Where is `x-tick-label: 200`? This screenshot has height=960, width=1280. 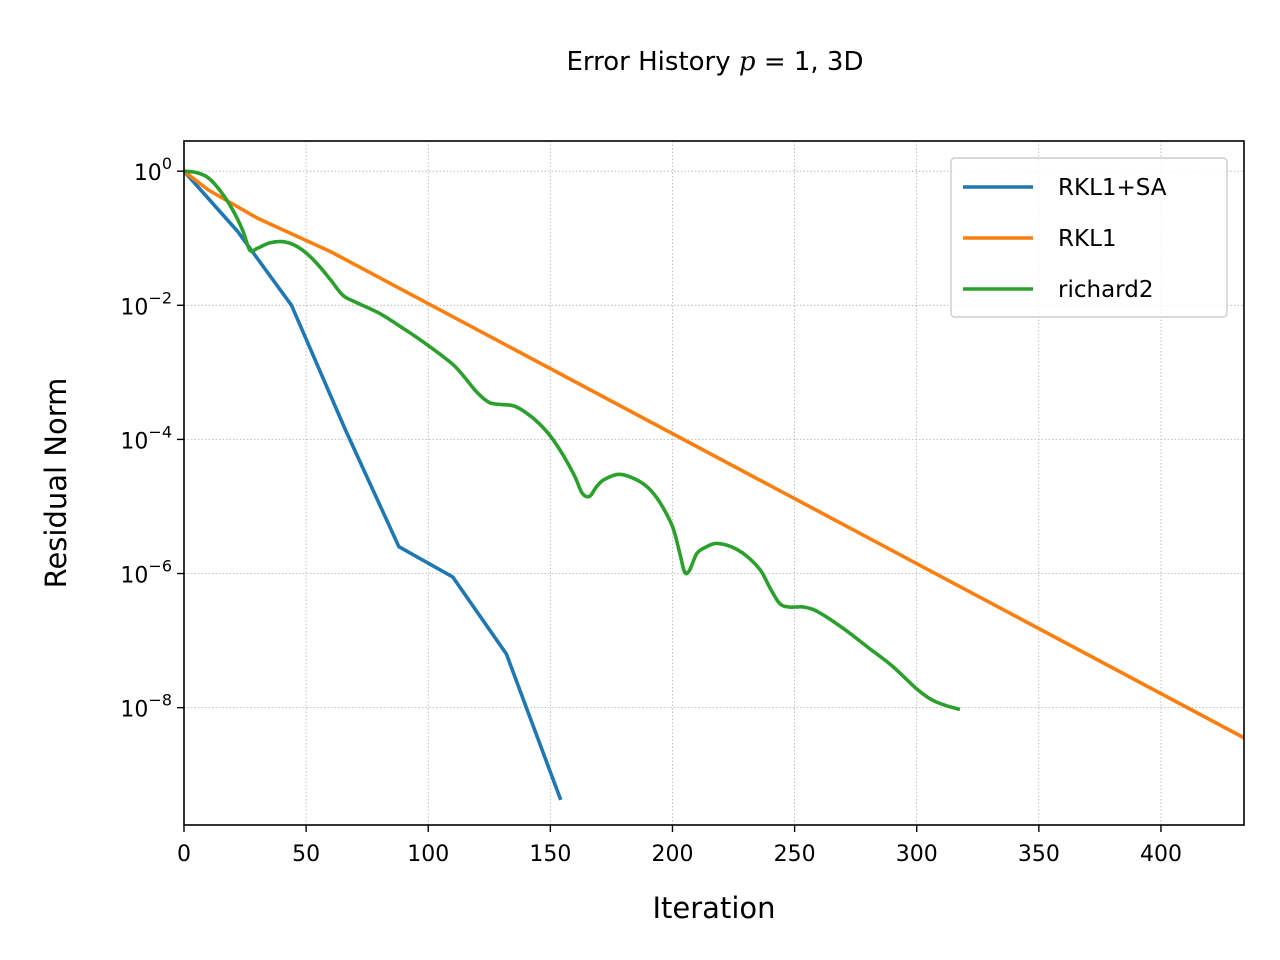
x-tick-label: 200 is located at coordinates (672, 854).